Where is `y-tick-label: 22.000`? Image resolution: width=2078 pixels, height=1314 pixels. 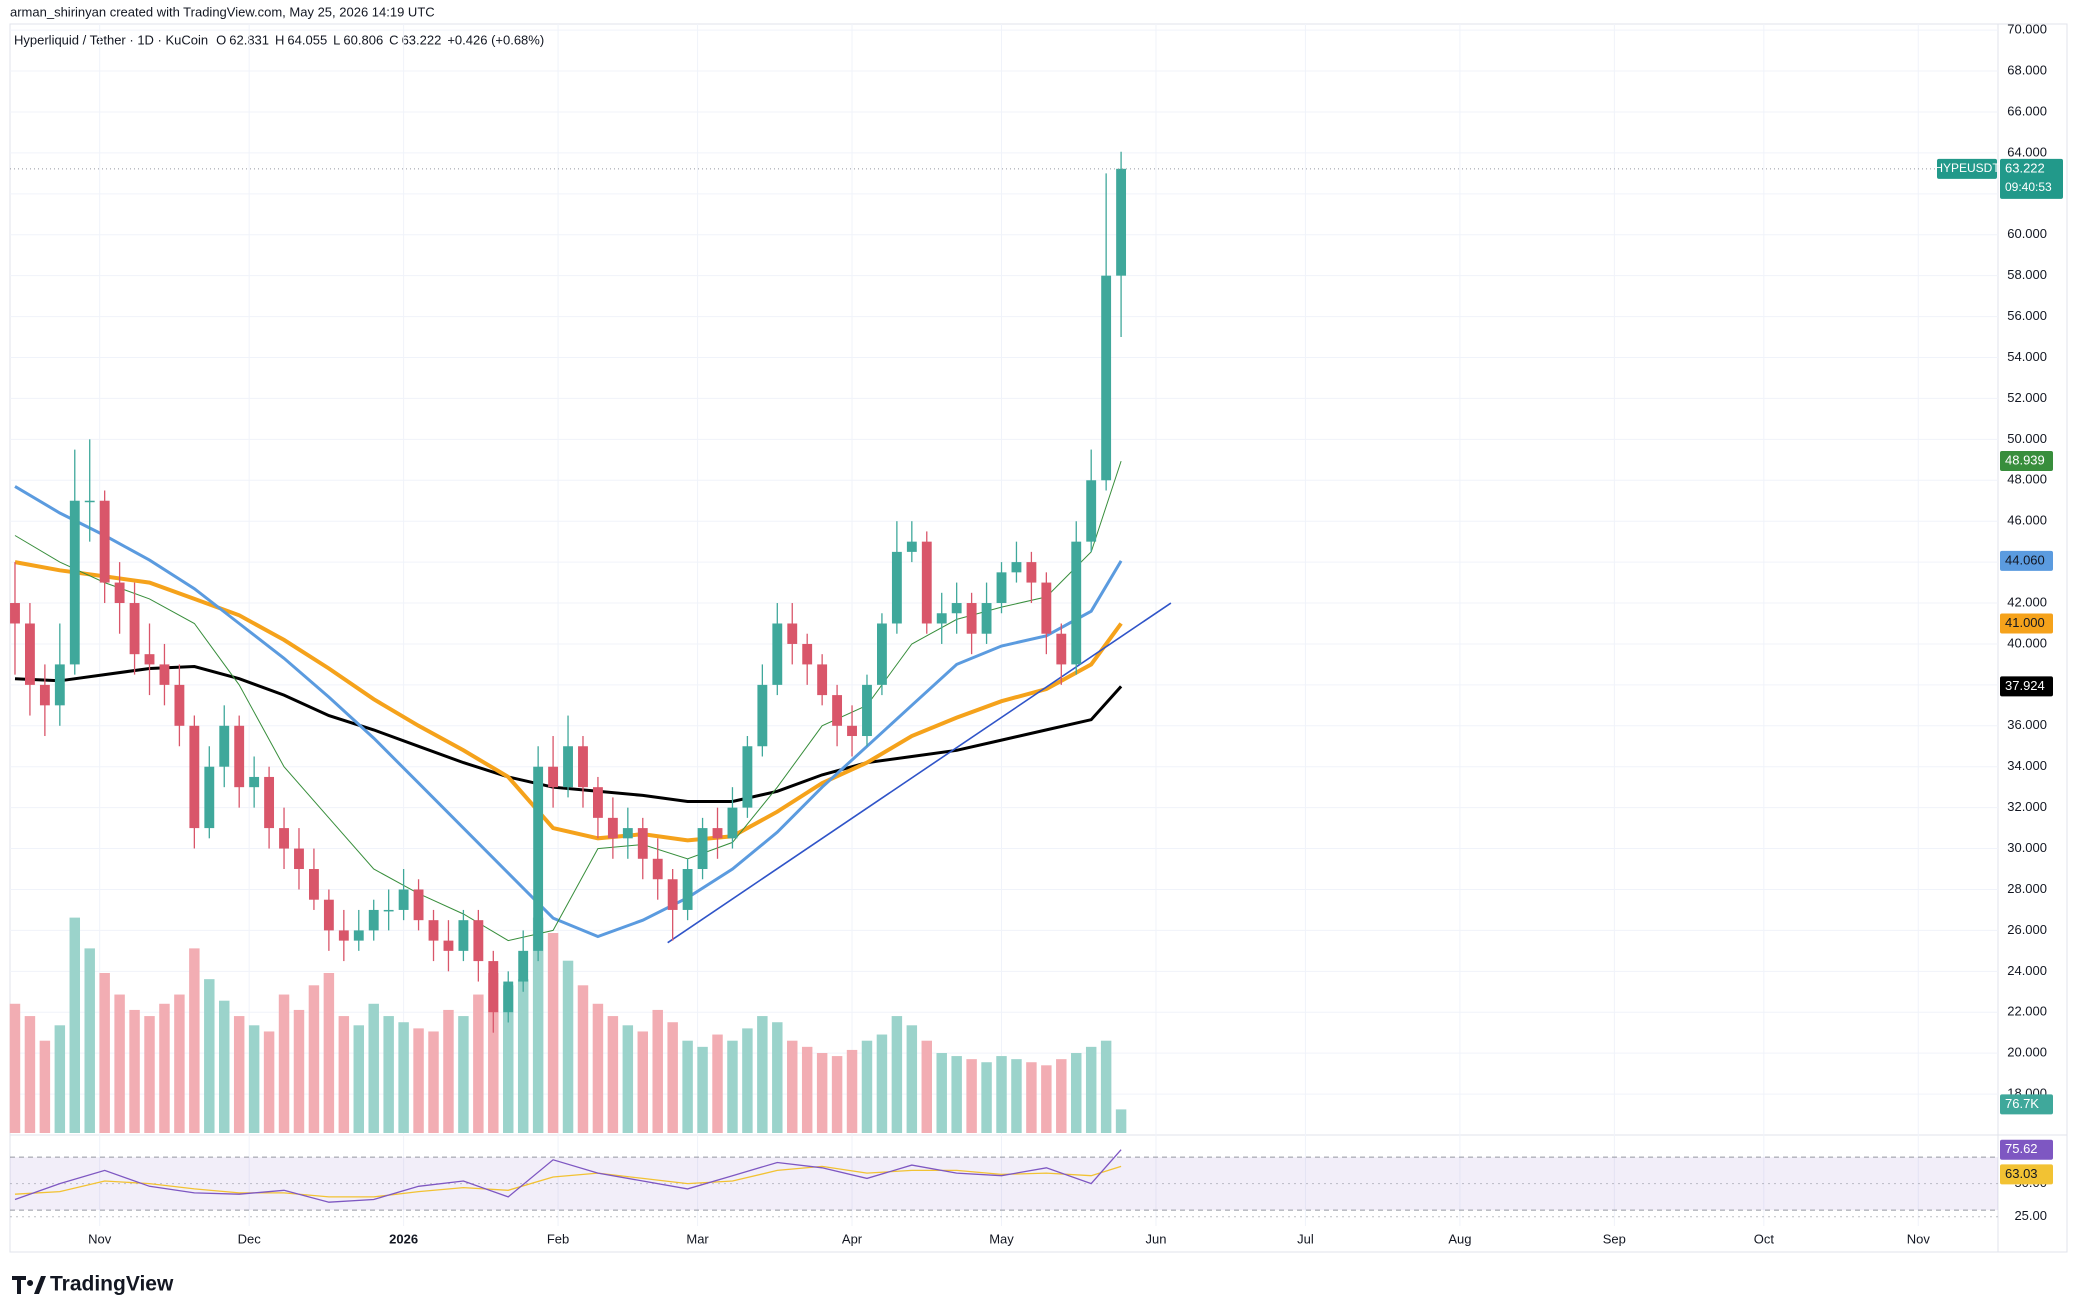 y-tick-label: 22.000 is located at coordinates (2027, 1011).